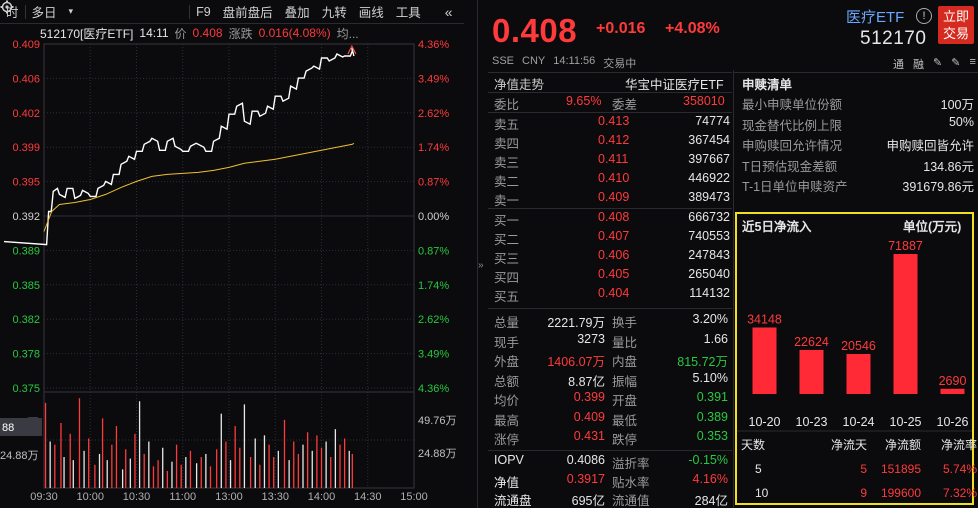 The width and height of the screenshot is (978, 508). What do you see at coordinates (448, 11) in the screenshot?
I see `double-chevron-left-icon: «` at bounding box center [448, 11].